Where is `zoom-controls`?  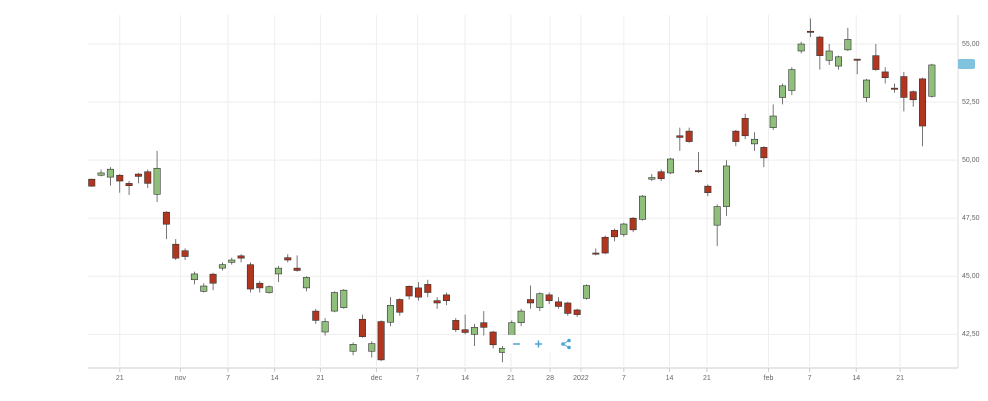
zoom-controls is located at coordinates (542, 344).